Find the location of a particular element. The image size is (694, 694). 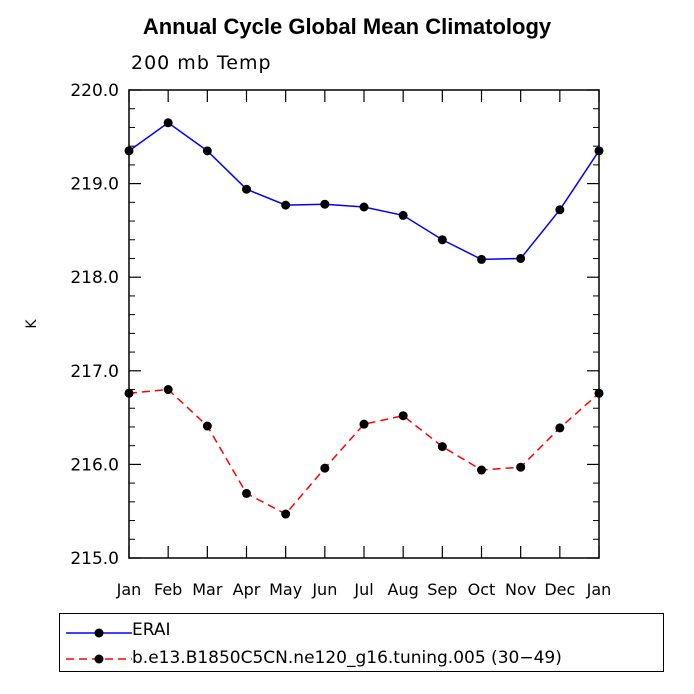

x-tick-label: Mar is located at coordinates (207, 589).